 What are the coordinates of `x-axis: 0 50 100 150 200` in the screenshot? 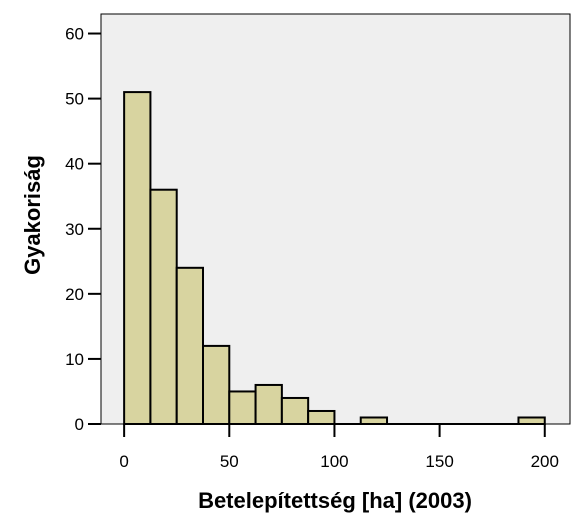 It's located at (339, 447).